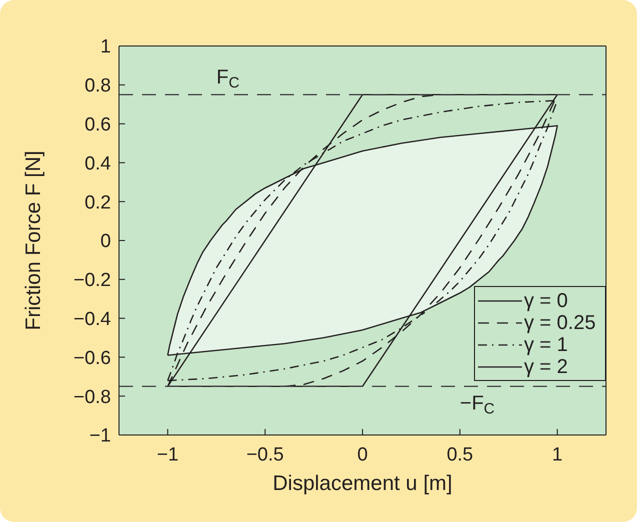  What do you see at coordinates (92, 358) in the screenshot?
I see `y-tick-label: −0.6` at bounding box center [92, 358].